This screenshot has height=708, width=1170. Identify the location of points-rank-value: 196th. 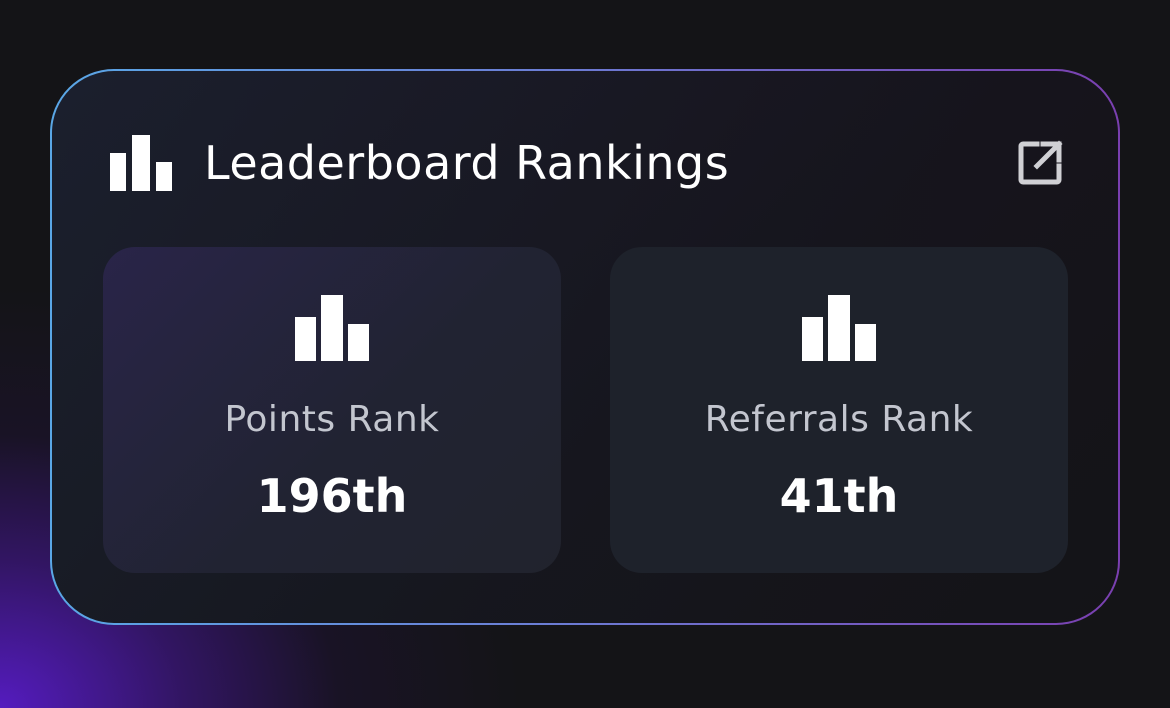
(332, 496).